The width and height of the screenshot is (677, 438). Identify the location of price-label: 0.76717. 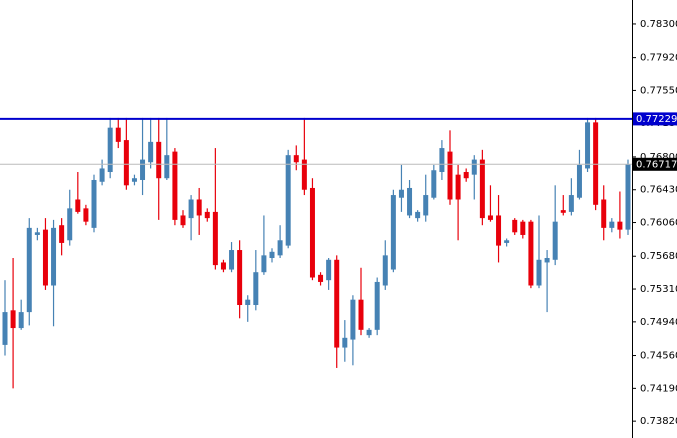
(656, 164).